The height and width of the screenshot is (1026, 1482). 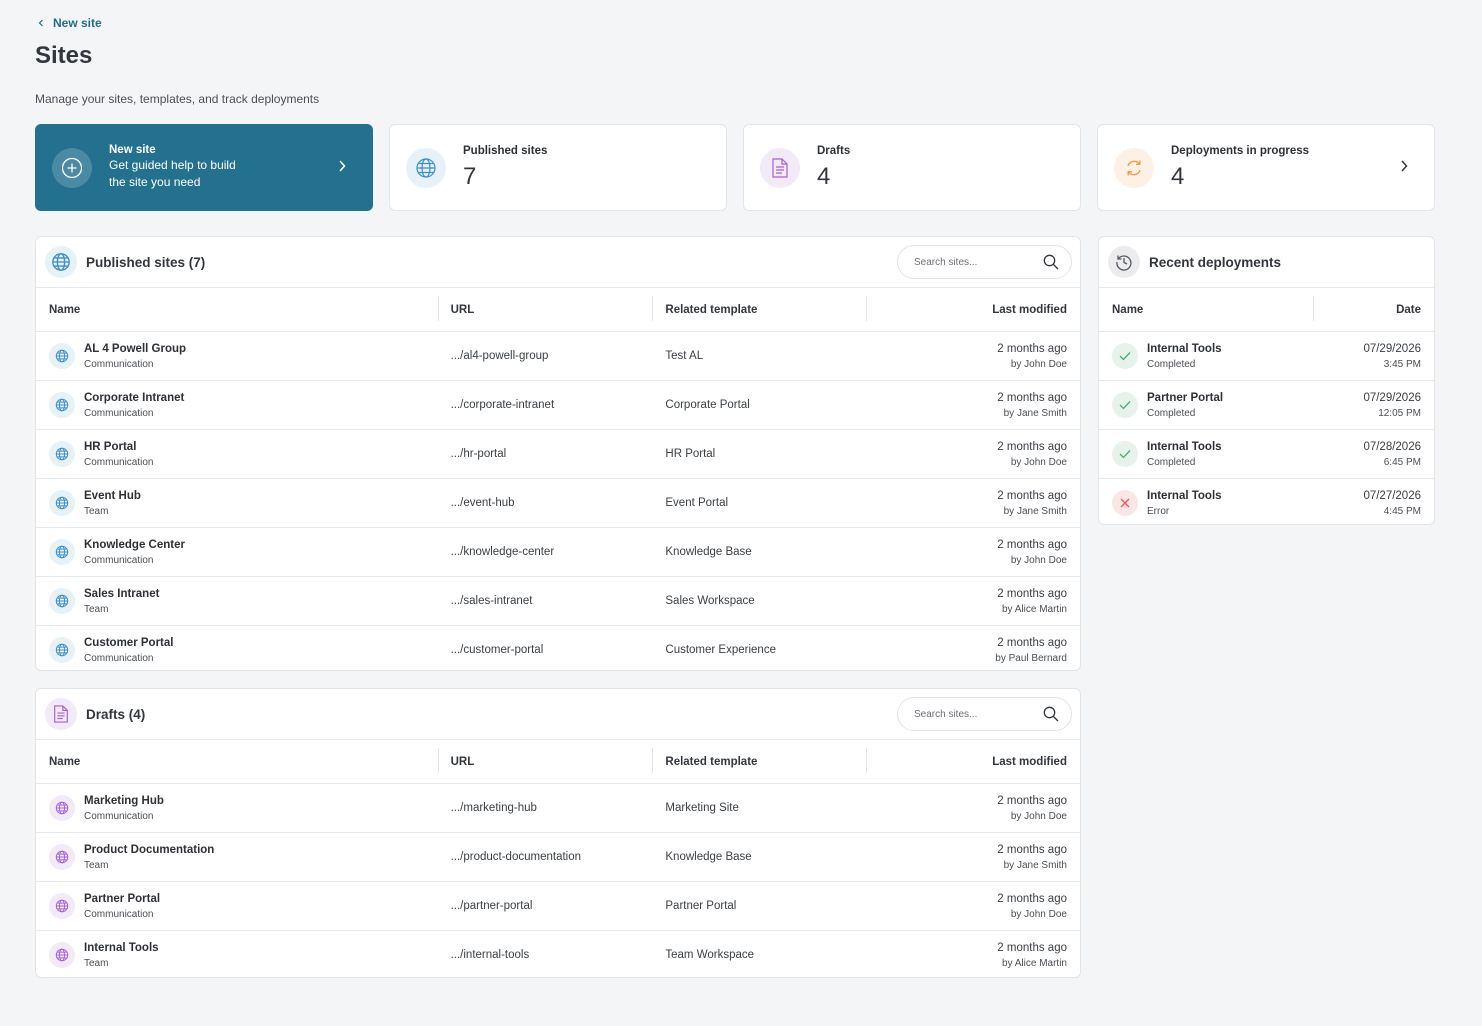 What do you see at coordinates (558, 309) in the screenshot?
I see `header-row: Name URL Related template Last modified` at bounding box center [558, 309].